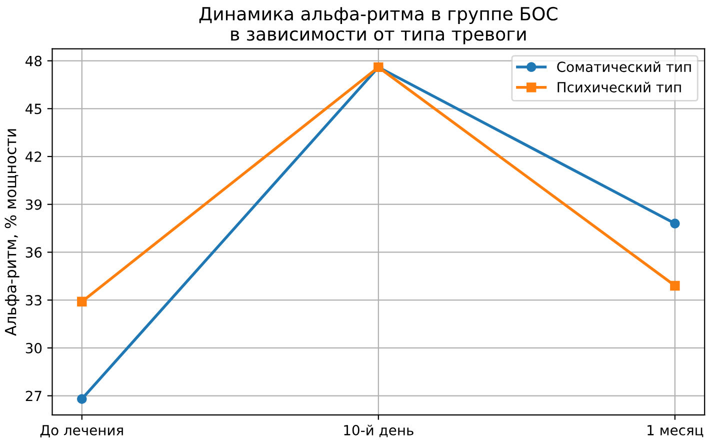  What do you see at coordinates (34, 252) in the screenshot?
I see `y-tick-label: 36` at bounding box center [34, 252].